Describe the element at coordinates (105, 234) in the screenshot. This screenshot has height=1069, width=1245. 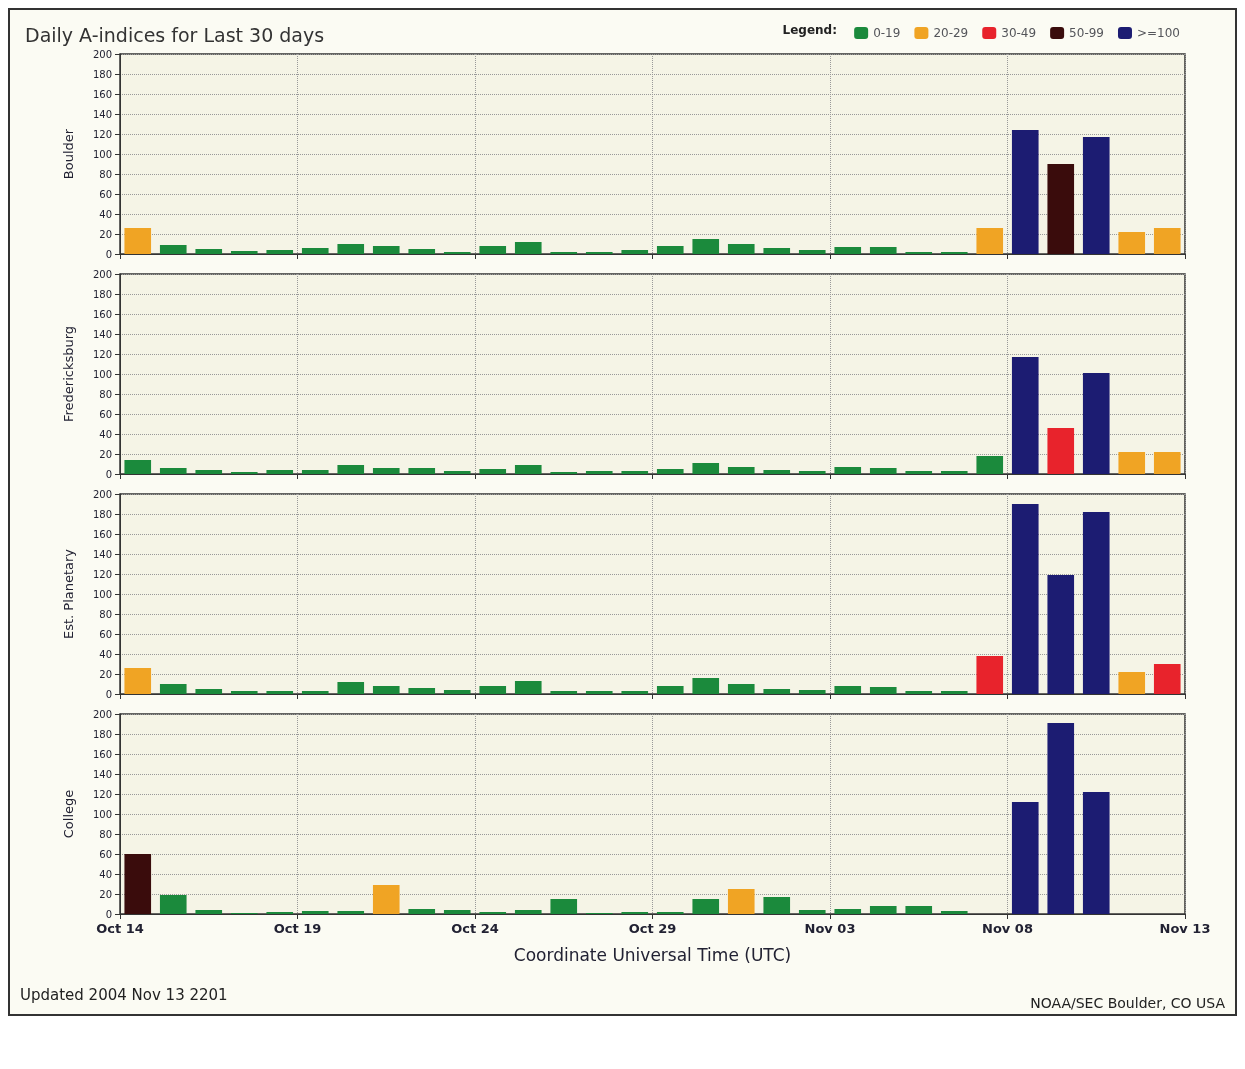
I see `y-tick-label: 20` at that location.